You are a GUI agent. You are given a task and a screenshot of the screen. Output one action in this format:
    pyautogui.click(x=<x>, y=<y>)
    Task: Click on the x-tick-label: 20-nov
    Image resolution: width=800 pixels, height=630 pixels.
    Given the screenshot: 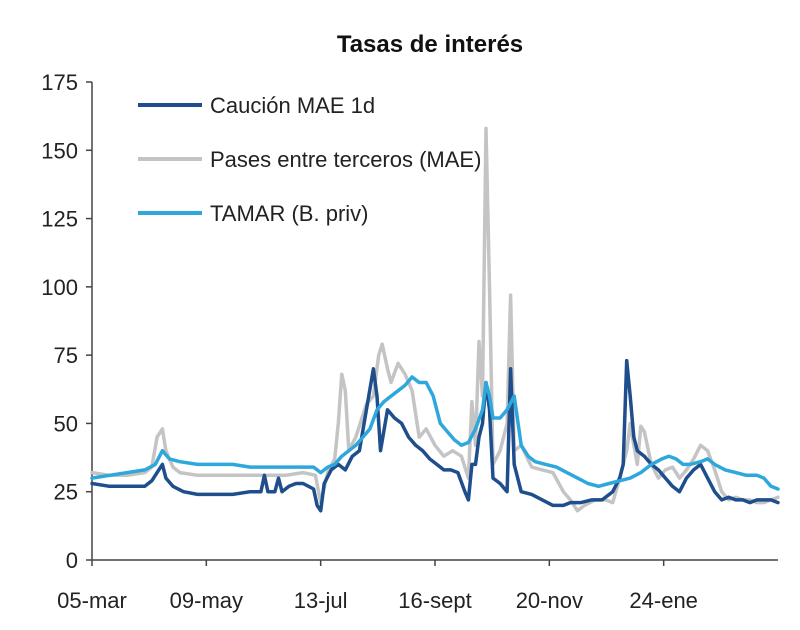 What is the action you would take?
    pyautogui.click(x=549, y=600)
    